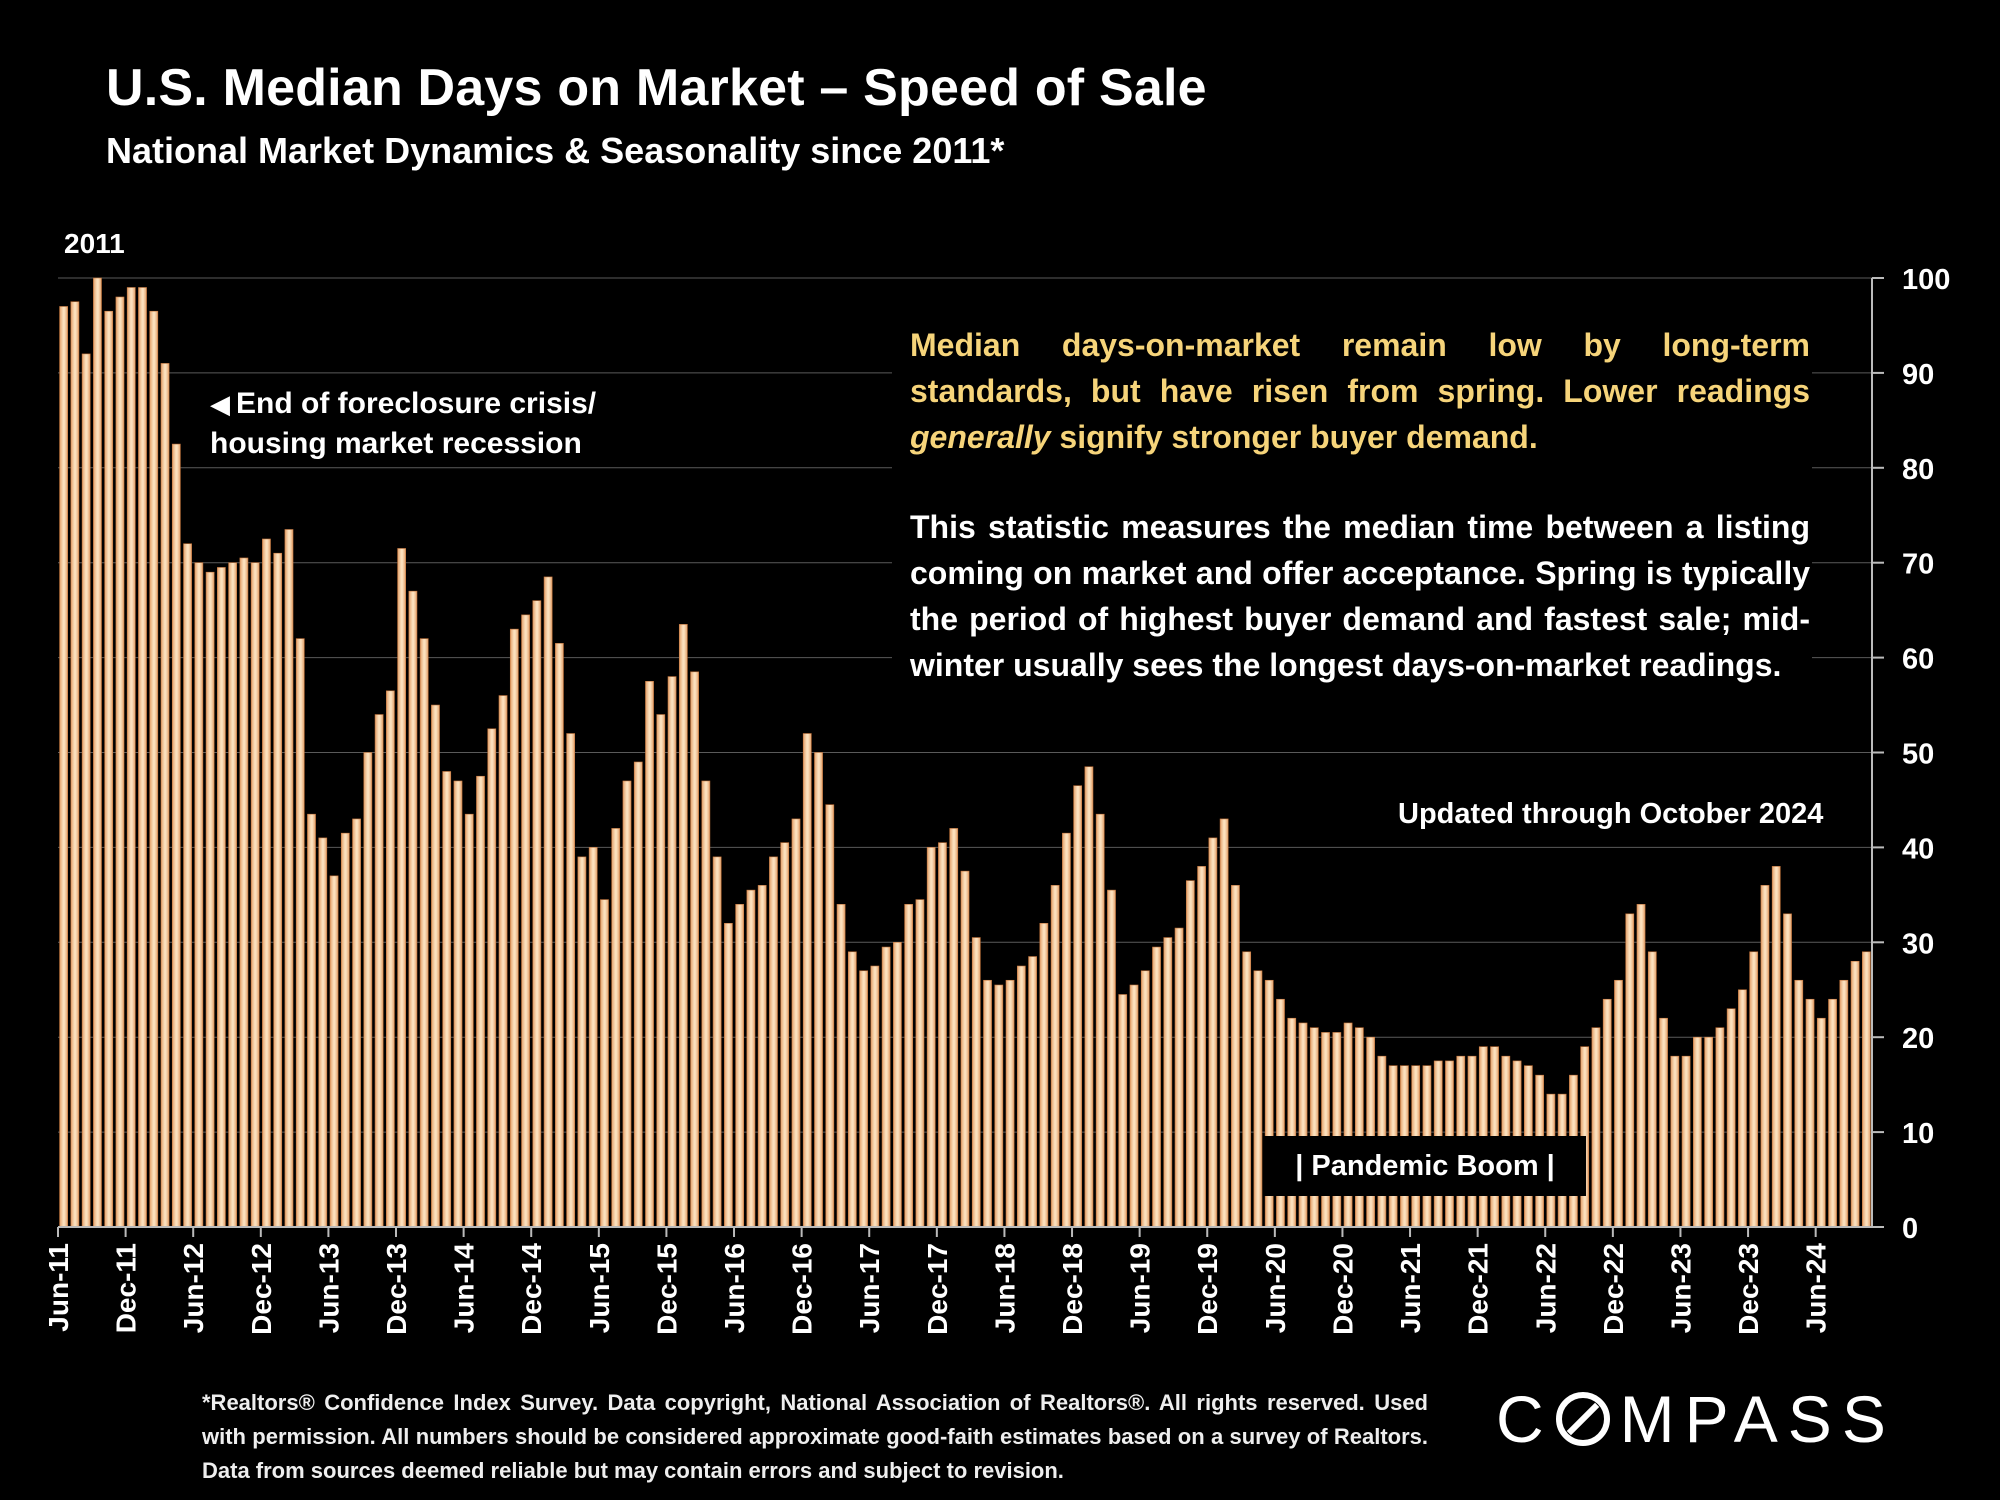  Describe the element at coordinates (1757, 1419) in the screenshot. I see `logo-text-end: MPASS` at that location.